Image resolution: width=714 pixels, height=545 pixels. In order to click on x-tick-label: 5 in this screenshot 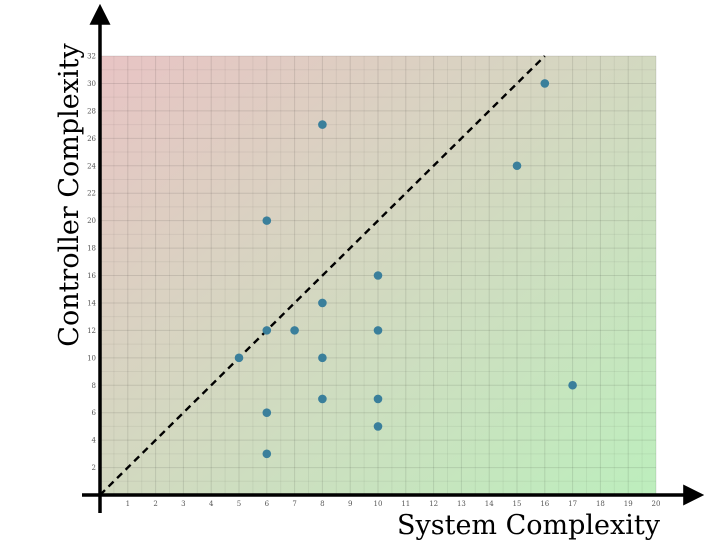, I will do `click(239, 504)`.